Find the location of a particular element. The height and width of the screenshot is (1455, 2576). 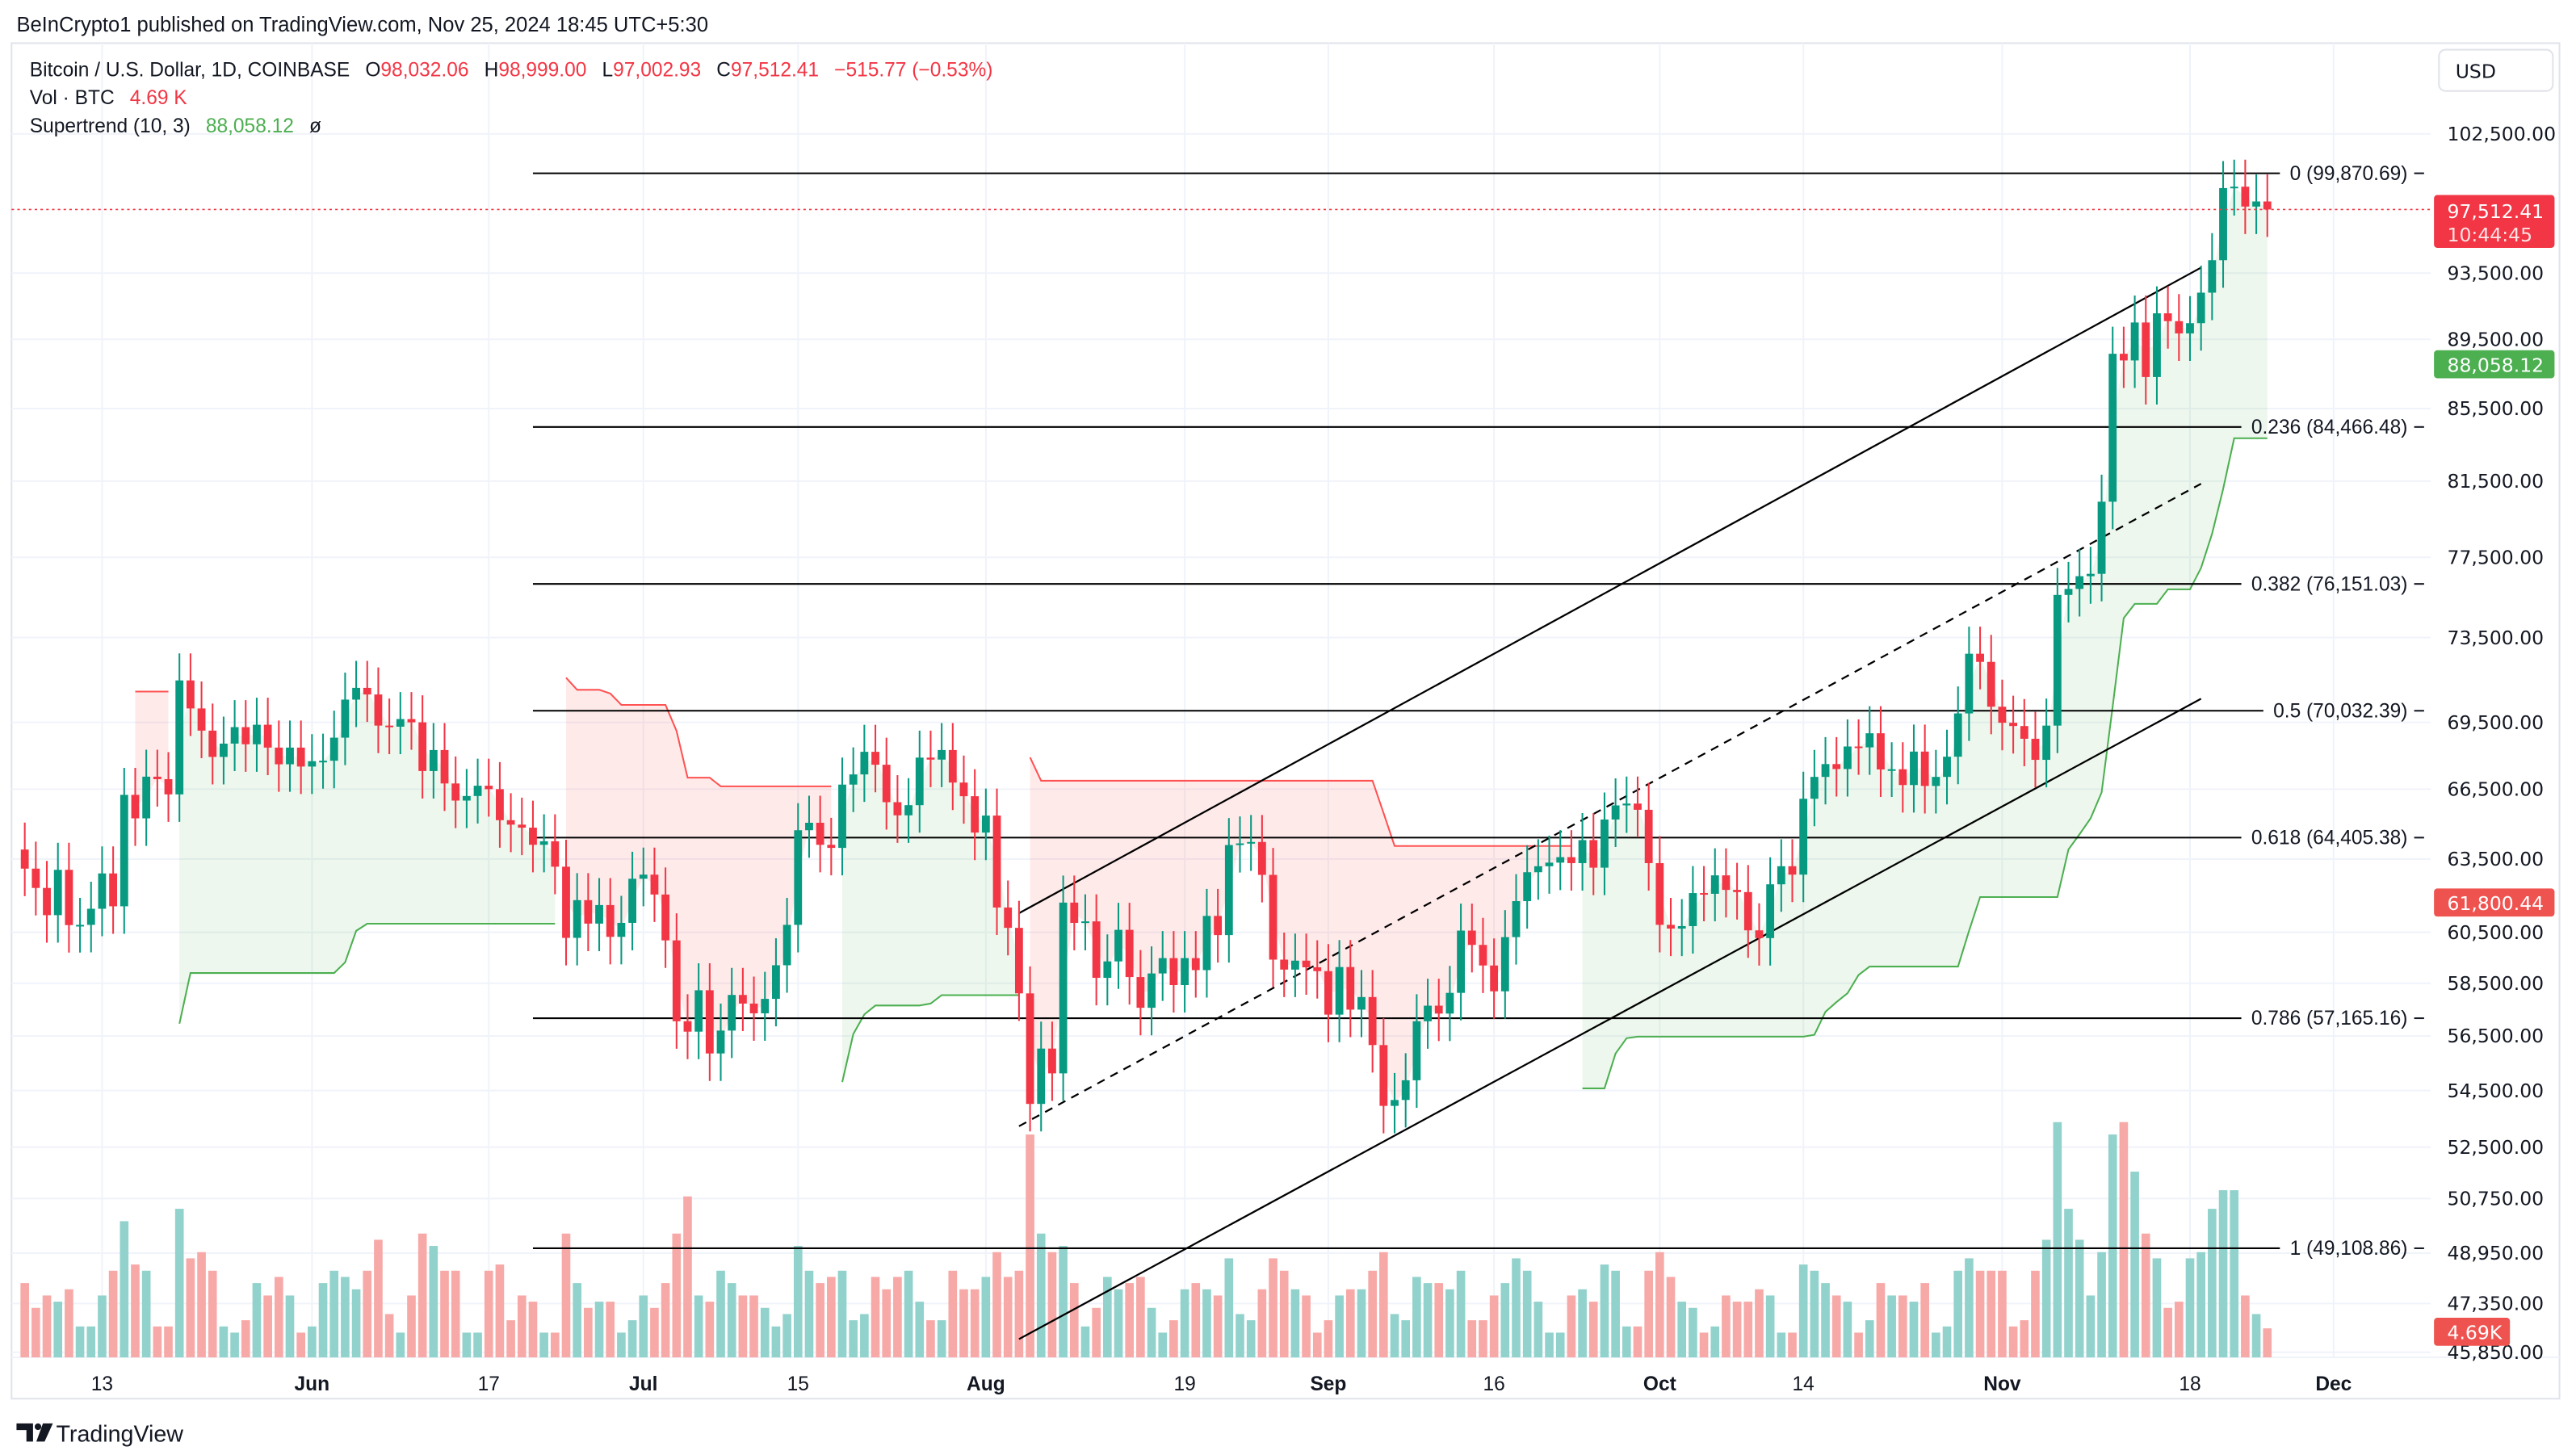

time-tick-label: Oct is located at coordinates (1659, 1384).